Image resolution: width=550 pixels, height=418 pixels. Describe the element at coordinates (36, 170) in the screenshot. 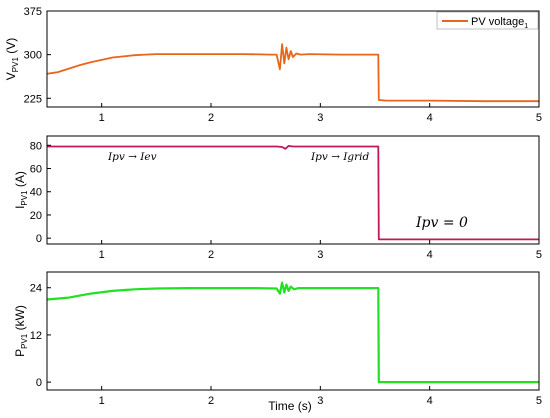

I see `current-y-tick-label: 60` at that location.